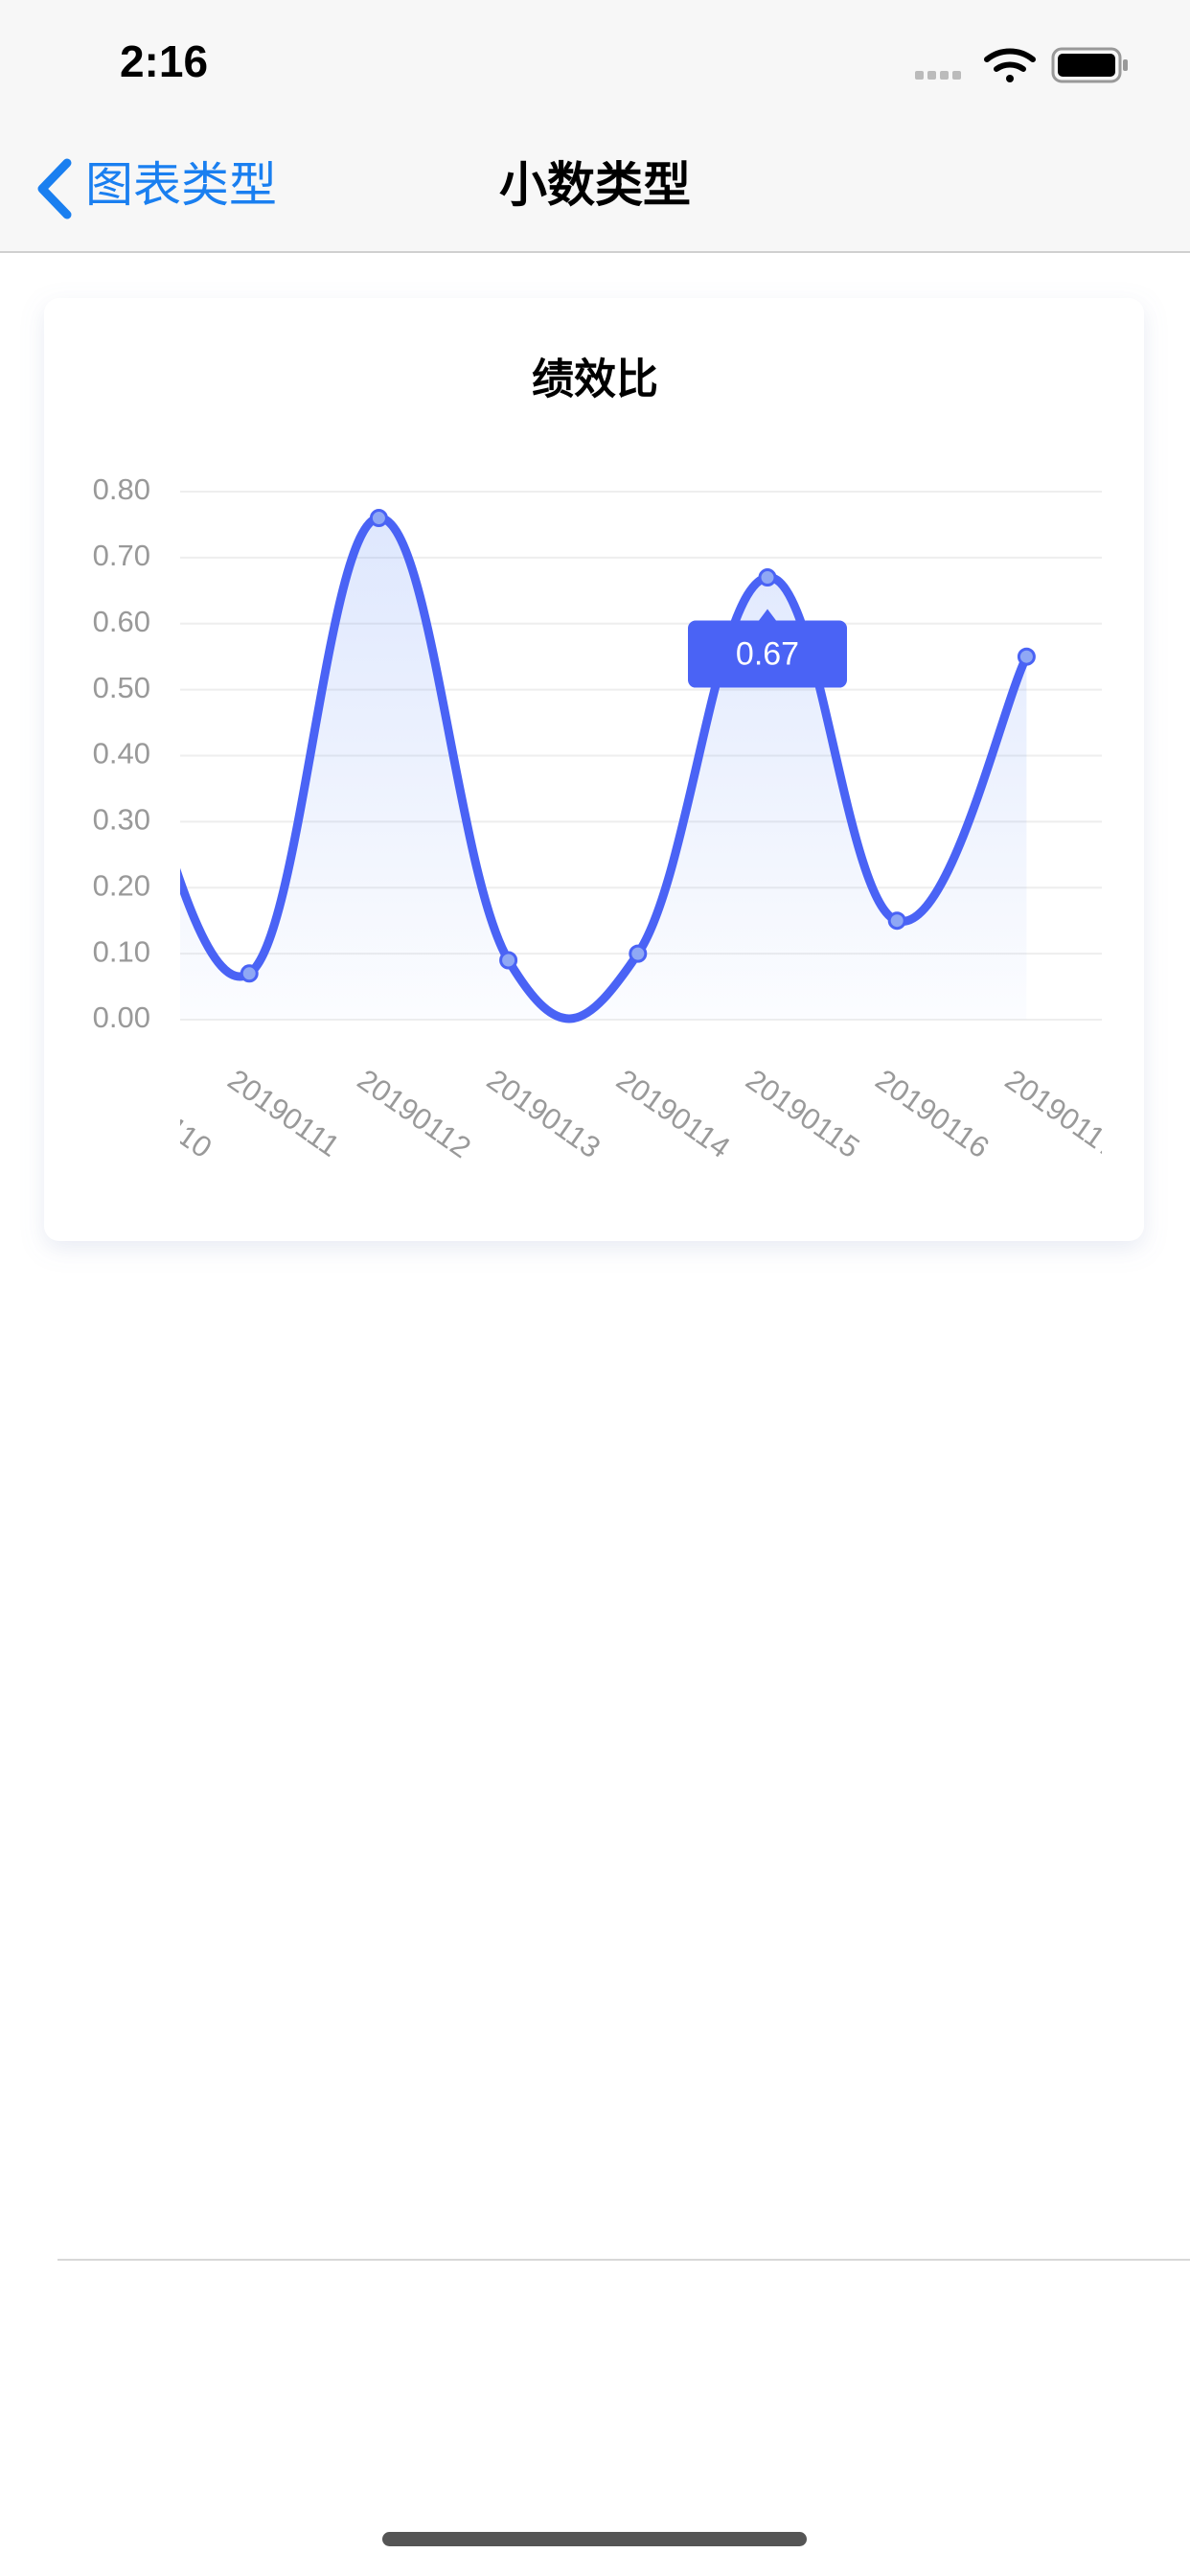  What do you see at coordinates (595, 185) in the screenshot?
I see `nav-title: 小数类型` at bounding box center [595, 185].